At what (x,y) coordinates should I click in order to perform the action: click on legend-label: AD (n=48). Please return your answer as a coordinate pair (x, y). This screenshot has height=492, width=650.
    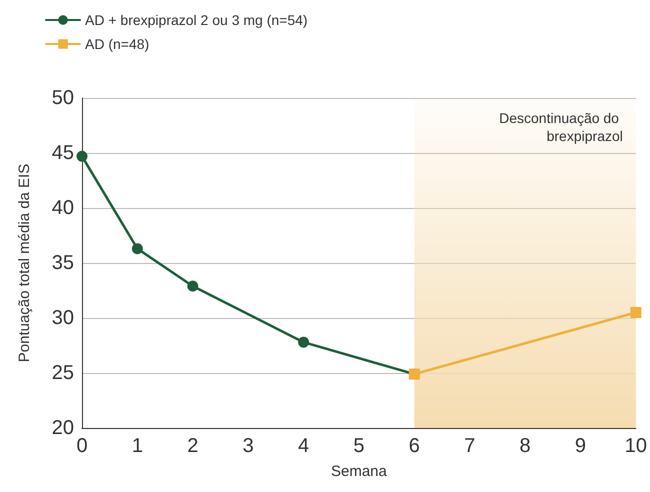
    Looking at the image, I should click on (117, 44).